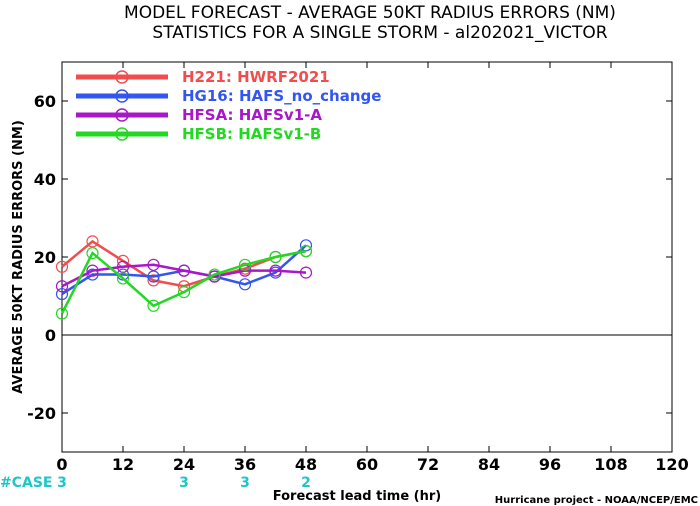  I want to click on x-tick-label: 36, so click(245, 464).